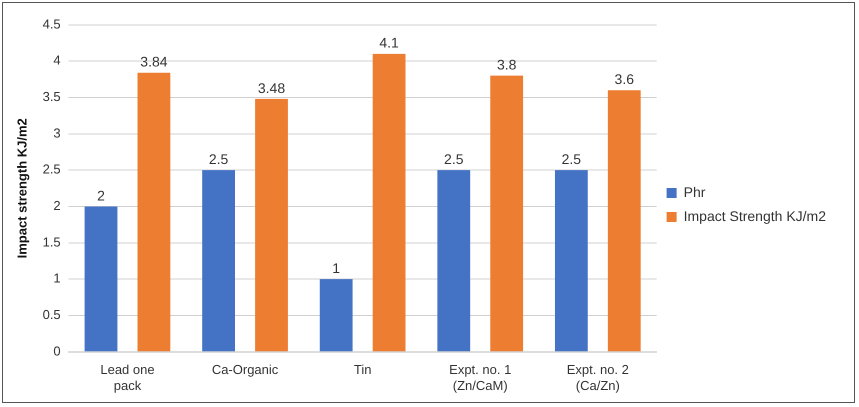  I want to click on data-label: 3.84, so click(154, 62).